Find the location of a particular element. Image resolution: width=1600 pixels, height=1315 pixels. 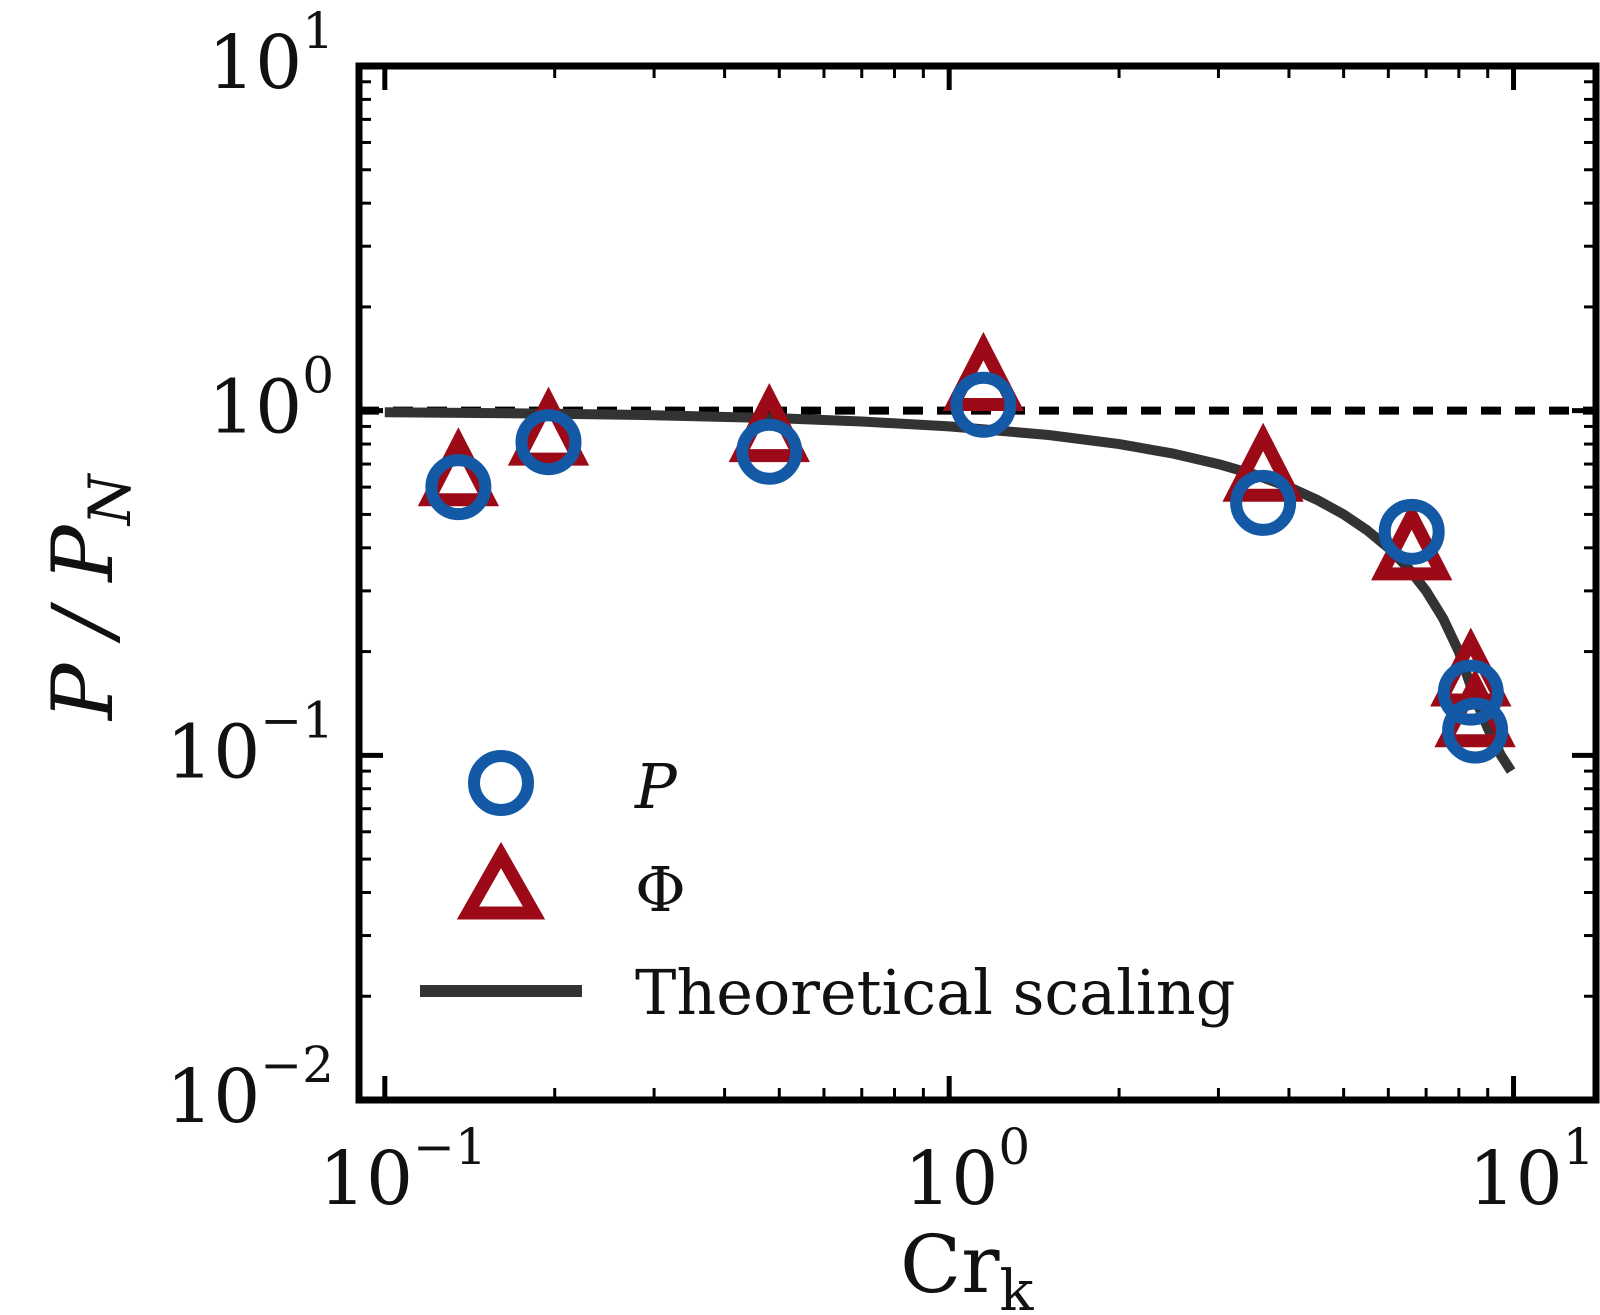

y-axis-label-main: P / P is located at coordinates (83, 623).